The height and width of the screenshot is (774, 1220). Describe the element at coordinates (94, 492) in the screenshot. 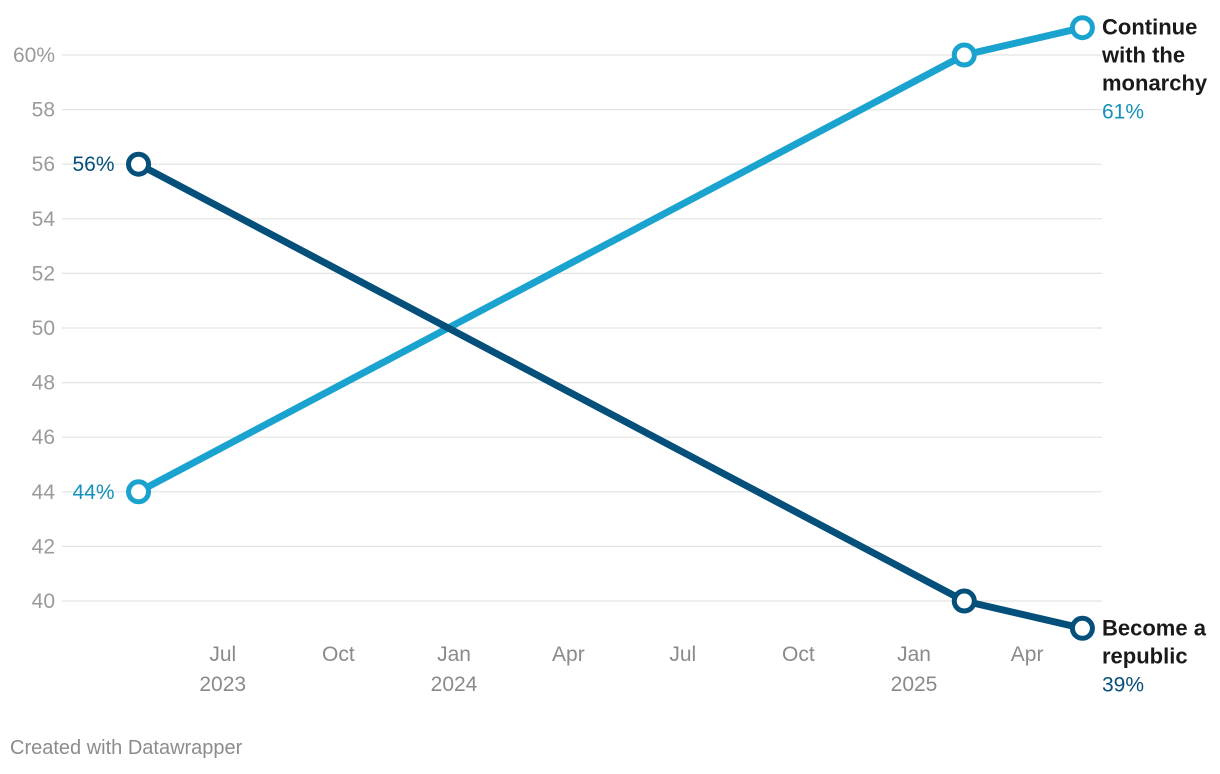

I see `start-value-label: 44%` at that location.